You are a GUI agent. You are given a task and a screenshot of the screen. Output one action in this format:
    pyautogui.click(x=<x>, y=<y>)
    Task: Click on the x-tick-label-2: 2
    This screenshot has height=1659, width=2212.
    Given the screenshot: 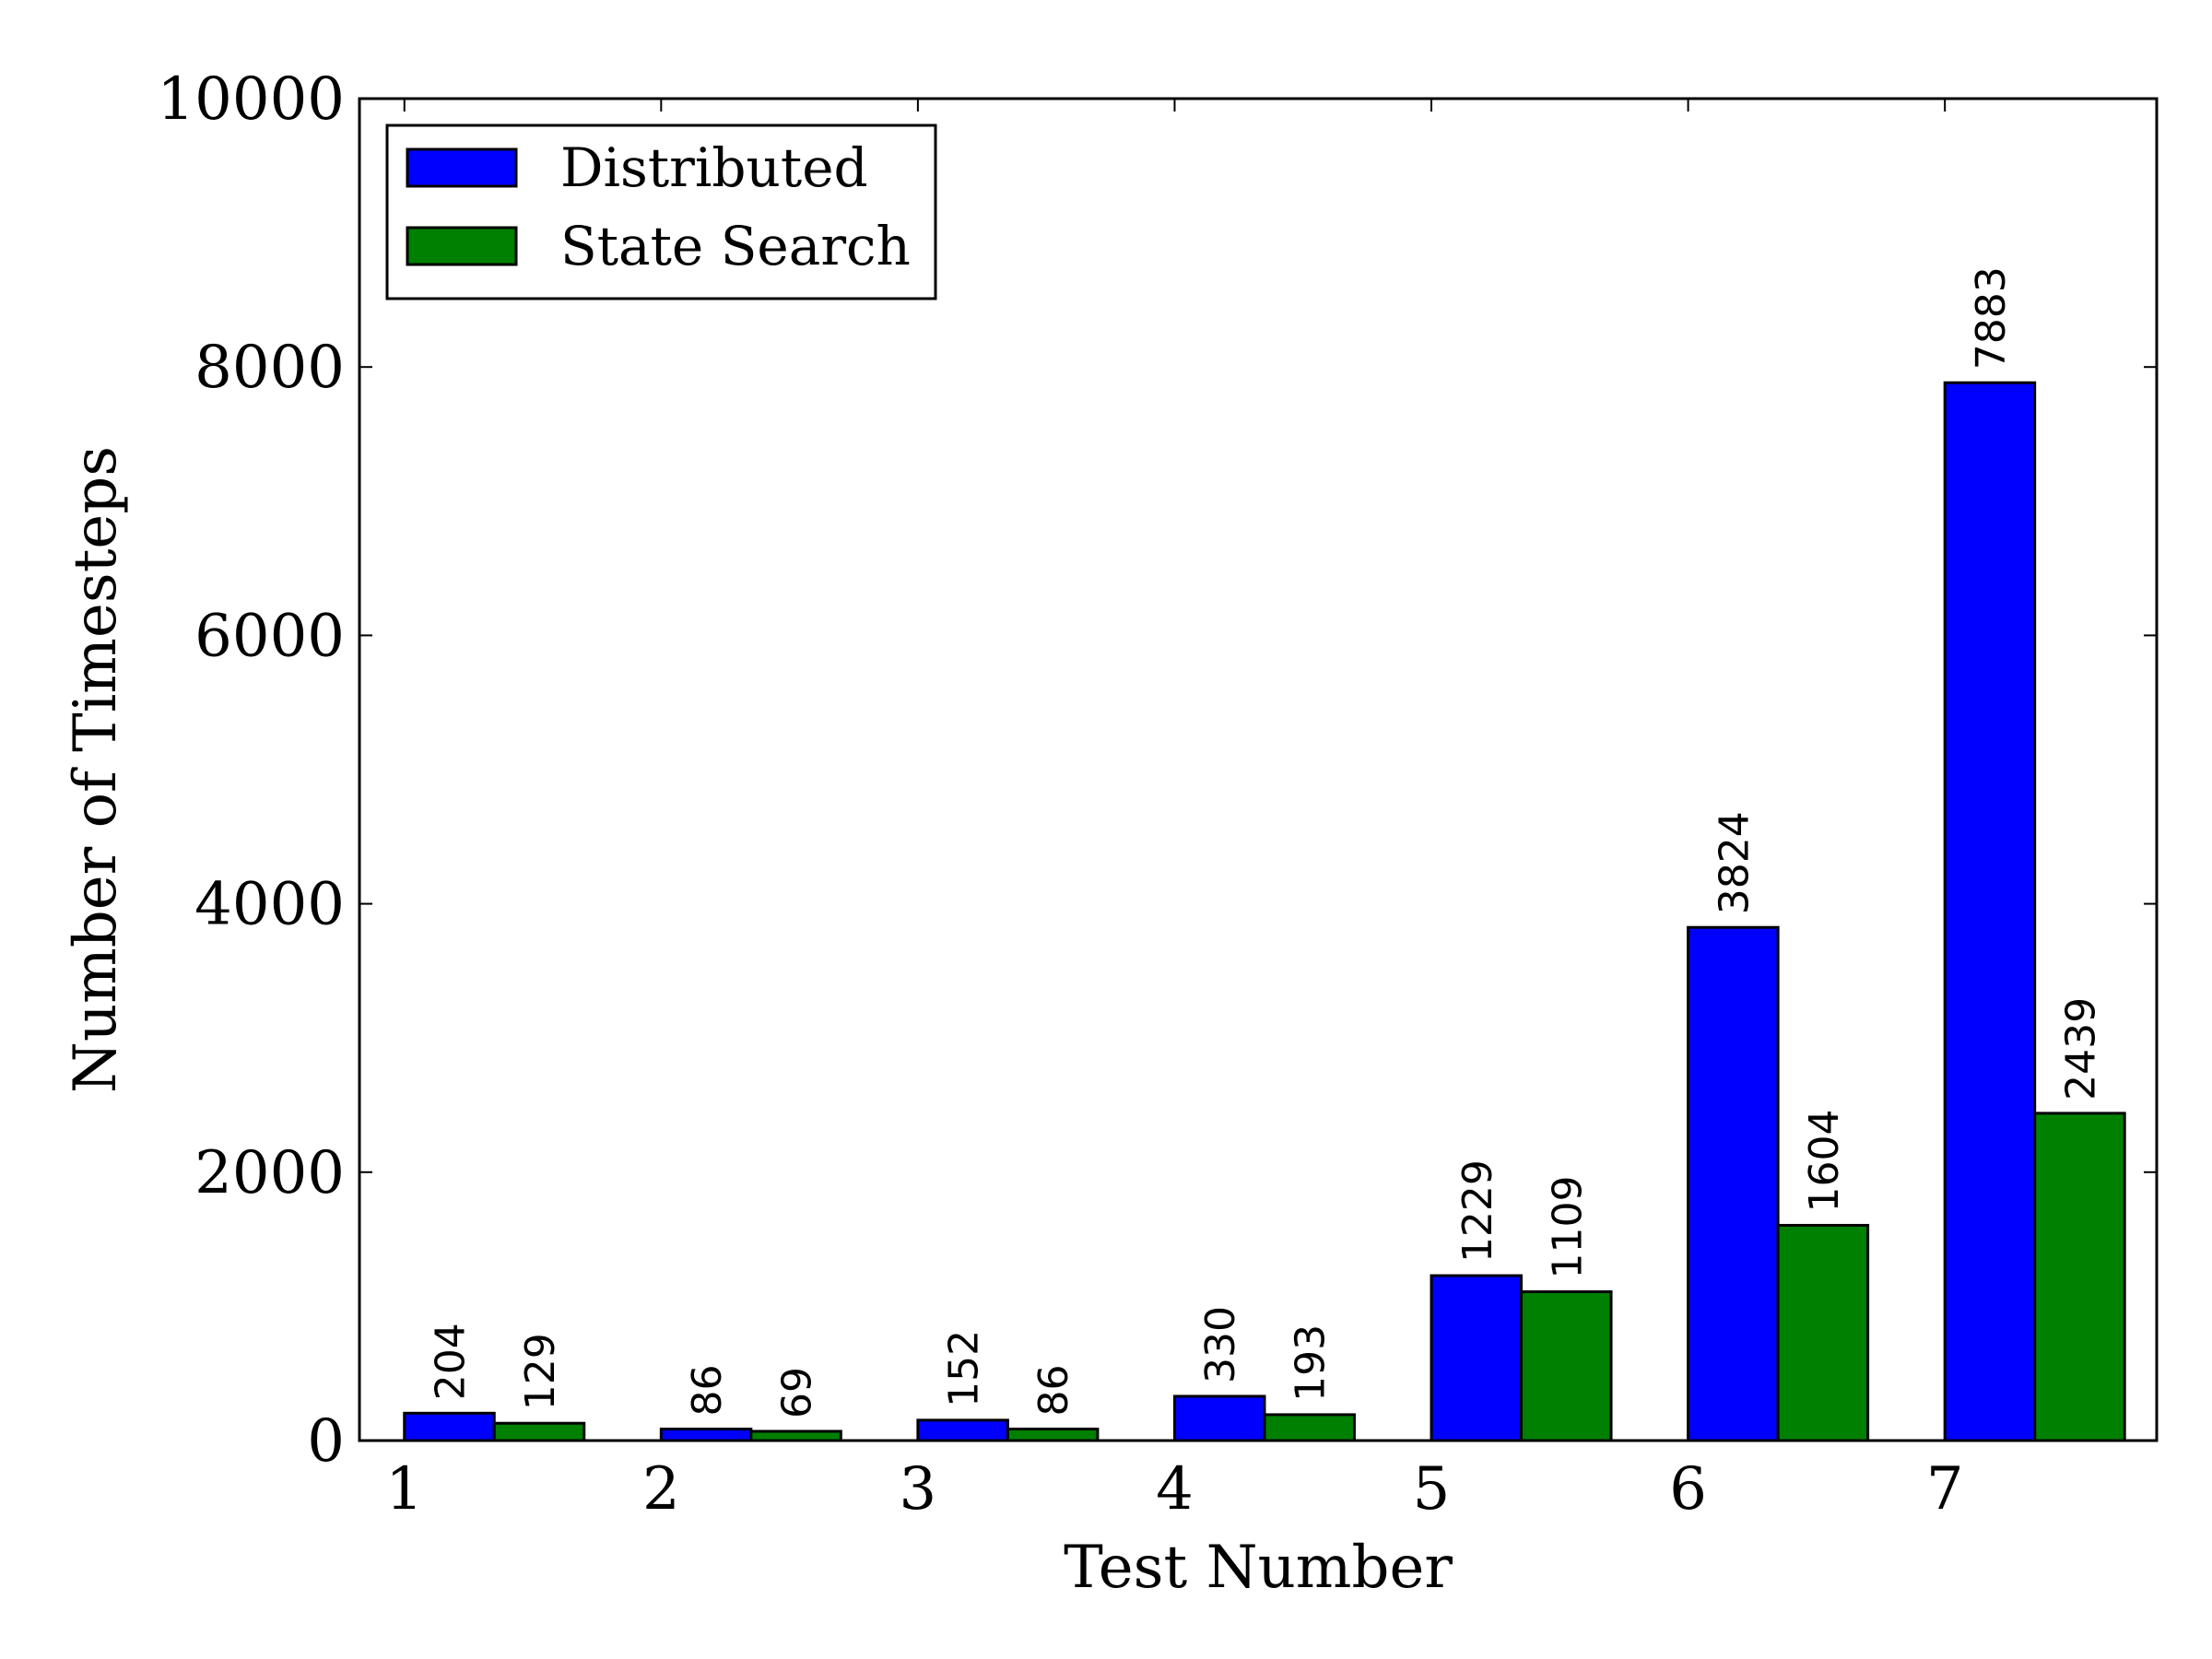 What is the action you would take?
    pyautogui.click(x=661, y=1489)
    